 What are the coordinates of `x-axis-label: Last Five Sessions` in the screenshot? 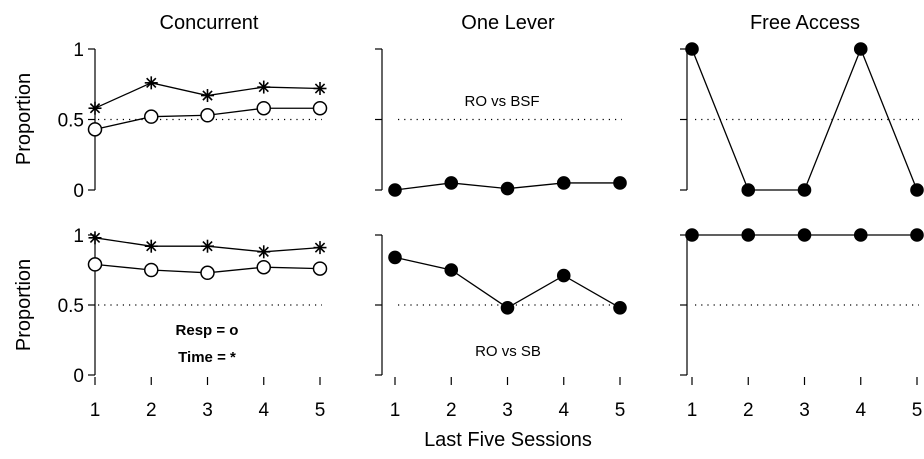 It's located at (508, 440).